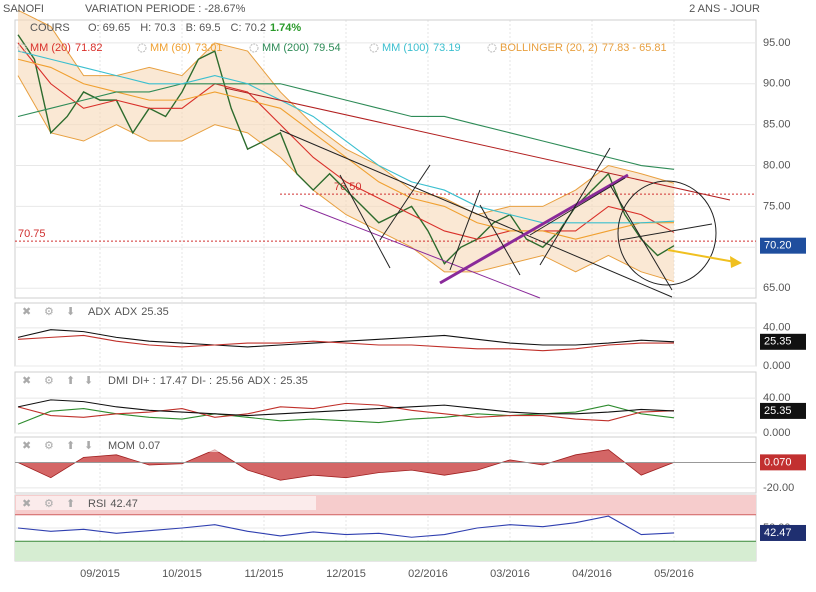 This screenshot has height=592, width=816. Describe the element at coordinates (32, 234) in the screenshot. I see `level-label: 70.75` at that location.